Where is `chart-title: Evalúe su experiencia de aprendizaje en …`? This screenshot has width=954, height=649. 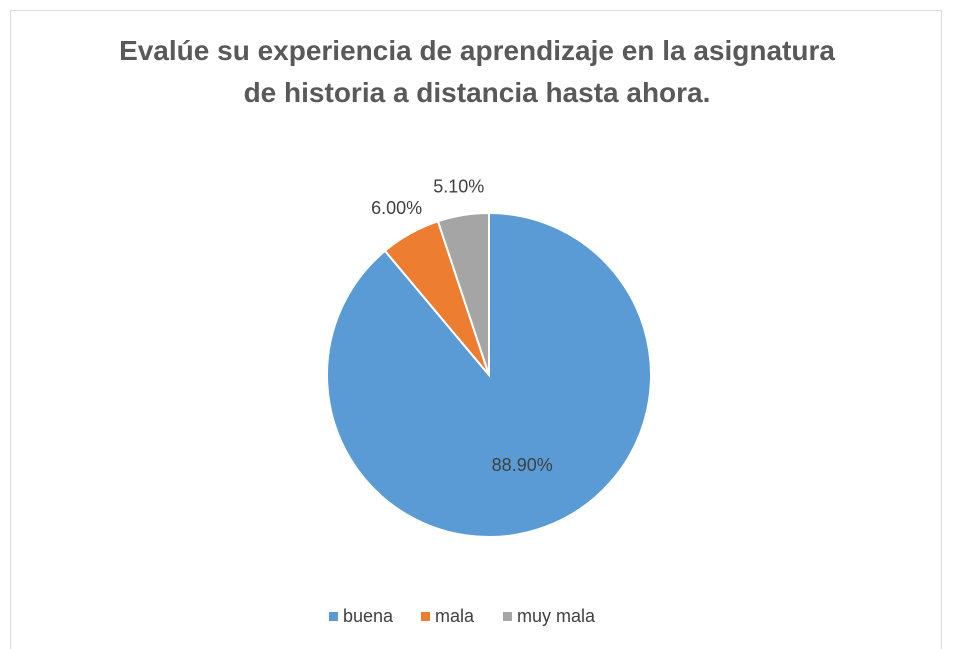 chart-title: Evalúe su experiencia de aprendizaje en … is located at coordinates (477, 71).